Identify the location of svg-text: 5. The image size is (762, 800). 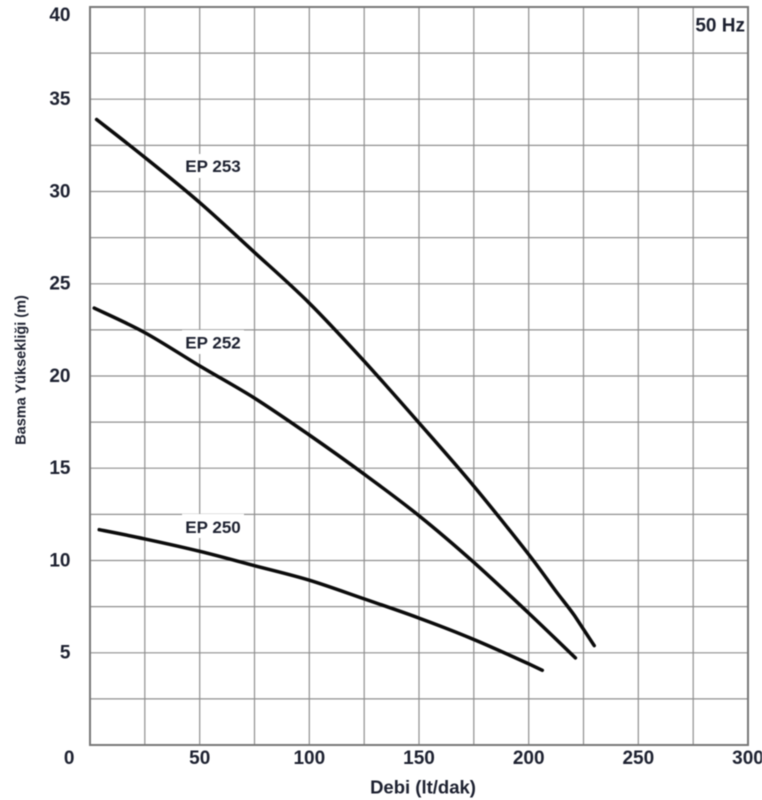
(65, 653).